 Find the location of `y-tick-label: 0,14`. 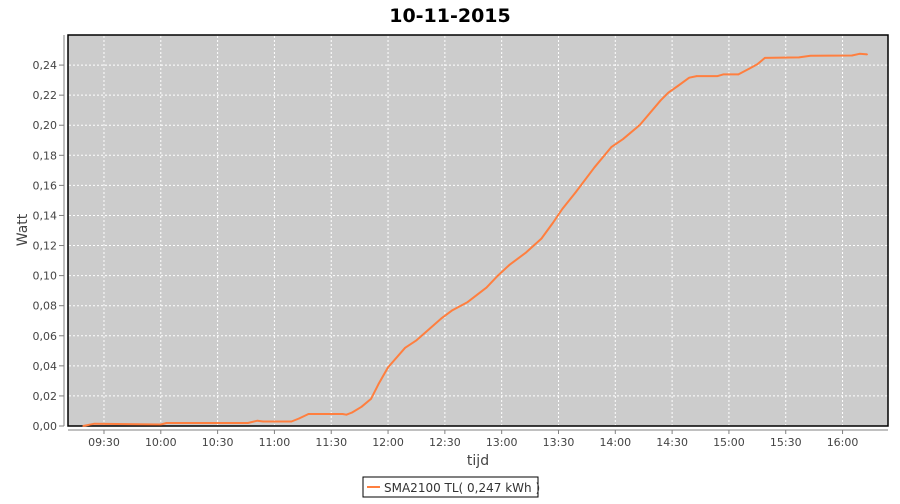

y-tick-label: 0,14 is located at coordinates (45, 215).